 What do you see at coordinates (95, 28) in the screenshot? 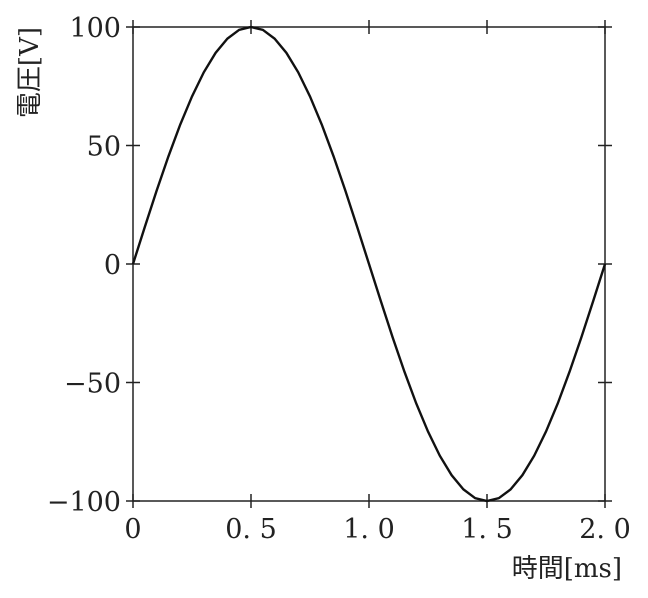
I see `y-tick-label: 100` at bounding box center [95, 28].